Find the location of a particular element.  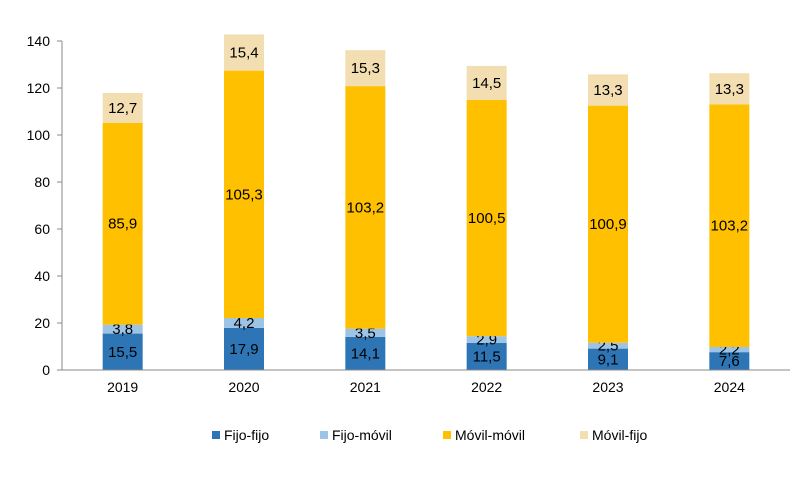

legend-item: Móvil-fijo is located at coordinates (613, 435).